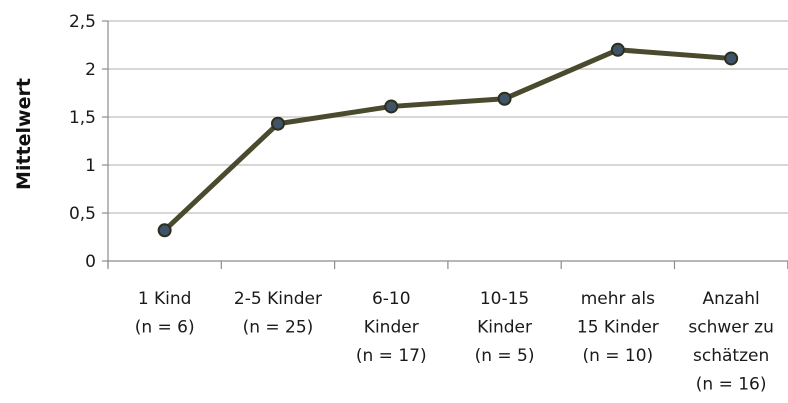 The height and width of the screenshot is (403, 788). I want to click on x-tick-label: Anzahl schwer zu schätzen (n = 16), so click(730, 342).